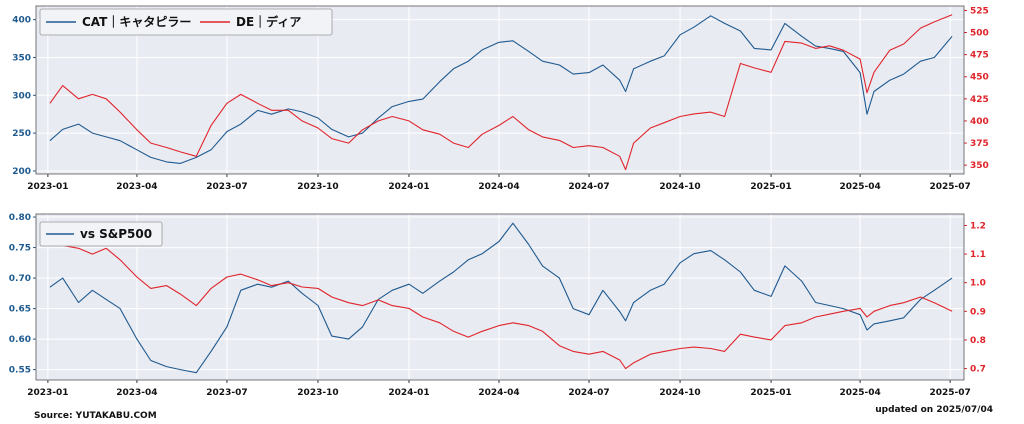 This screenshot has height=424, width=1024. Describe the element at coordinates (978, 312) in the screenshot. I see `ratio-right-tick-label: 0.9` at that location.